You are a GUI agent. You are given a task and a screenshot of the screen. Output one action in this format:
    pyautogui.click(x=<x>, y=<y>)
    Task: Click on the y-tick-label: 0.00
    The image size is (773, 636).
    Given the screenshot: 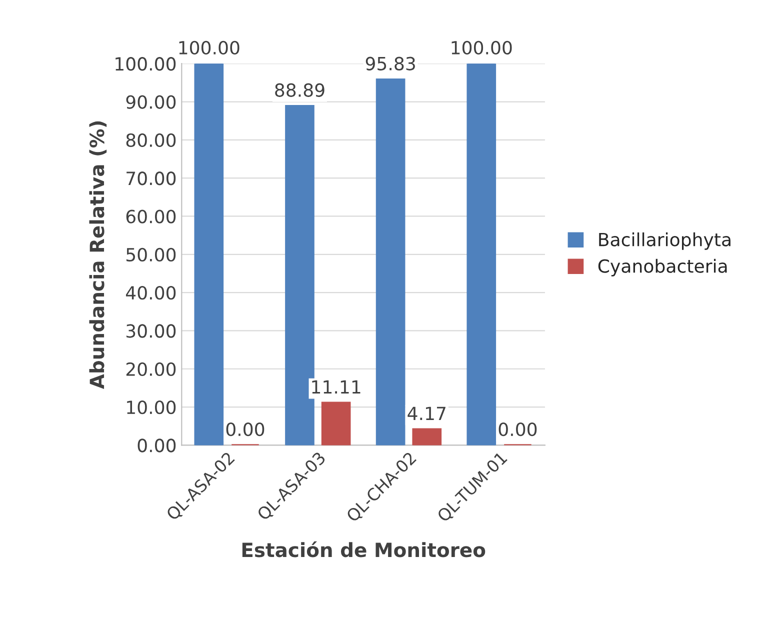 What is the action you would take?
    pyautogui.click(x=157, y=445)
    